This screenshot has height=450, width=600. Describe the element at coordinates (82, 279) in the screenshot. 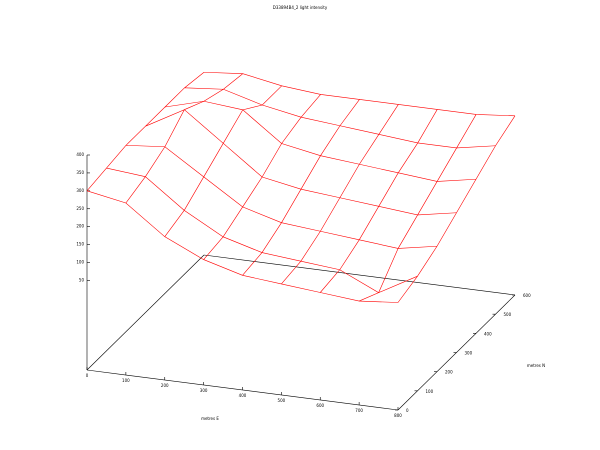

I see `z-tick-label: 50` at that location.